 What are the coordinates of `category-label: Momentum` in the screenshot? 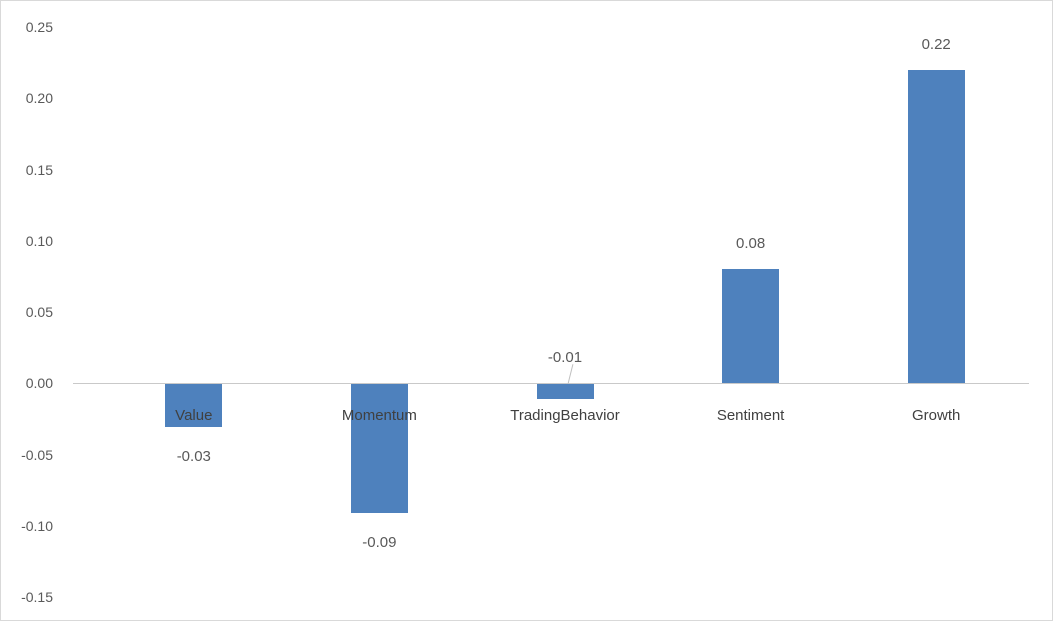 It's located at (379, 416).